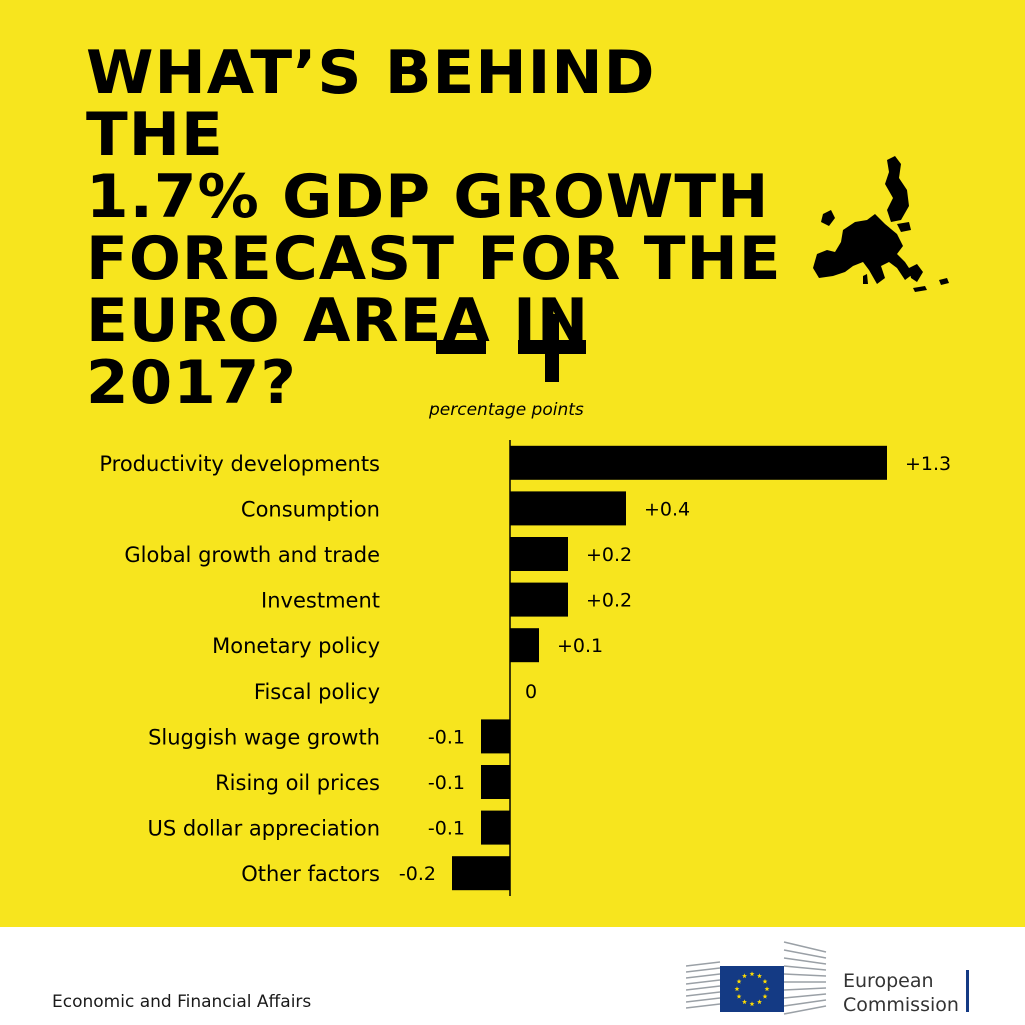 Image resolution: width=1025 pixels, height=1025 pixels. I want to click on unit-label: percentage points, so click(506, 410).